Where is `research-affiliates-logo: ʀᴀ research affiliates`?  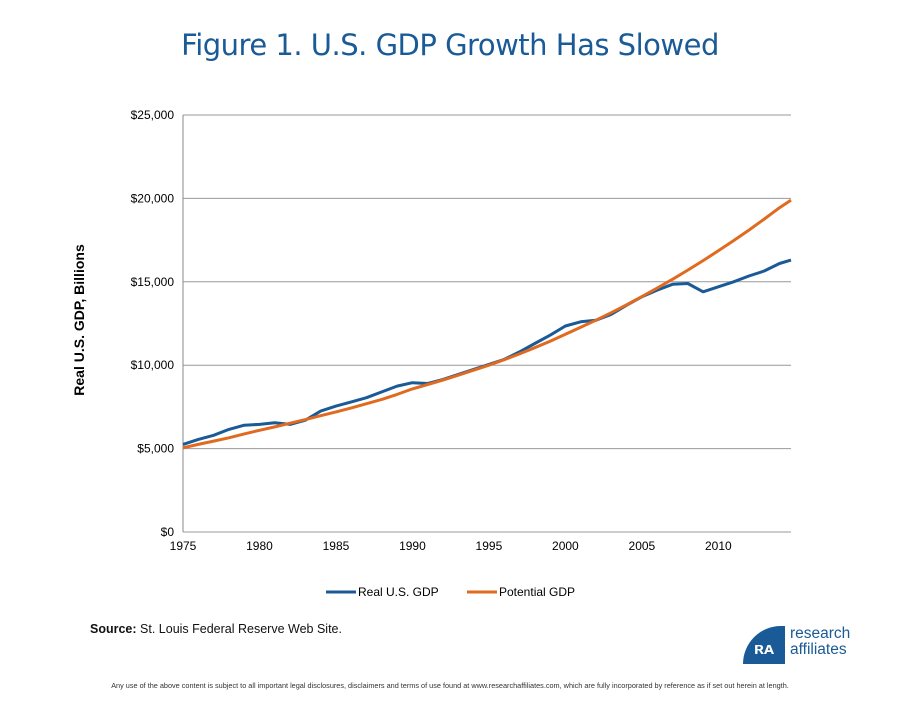
research-affiliates-logo: ʀᴀ research affiliates is located at coordinates (807, 645).